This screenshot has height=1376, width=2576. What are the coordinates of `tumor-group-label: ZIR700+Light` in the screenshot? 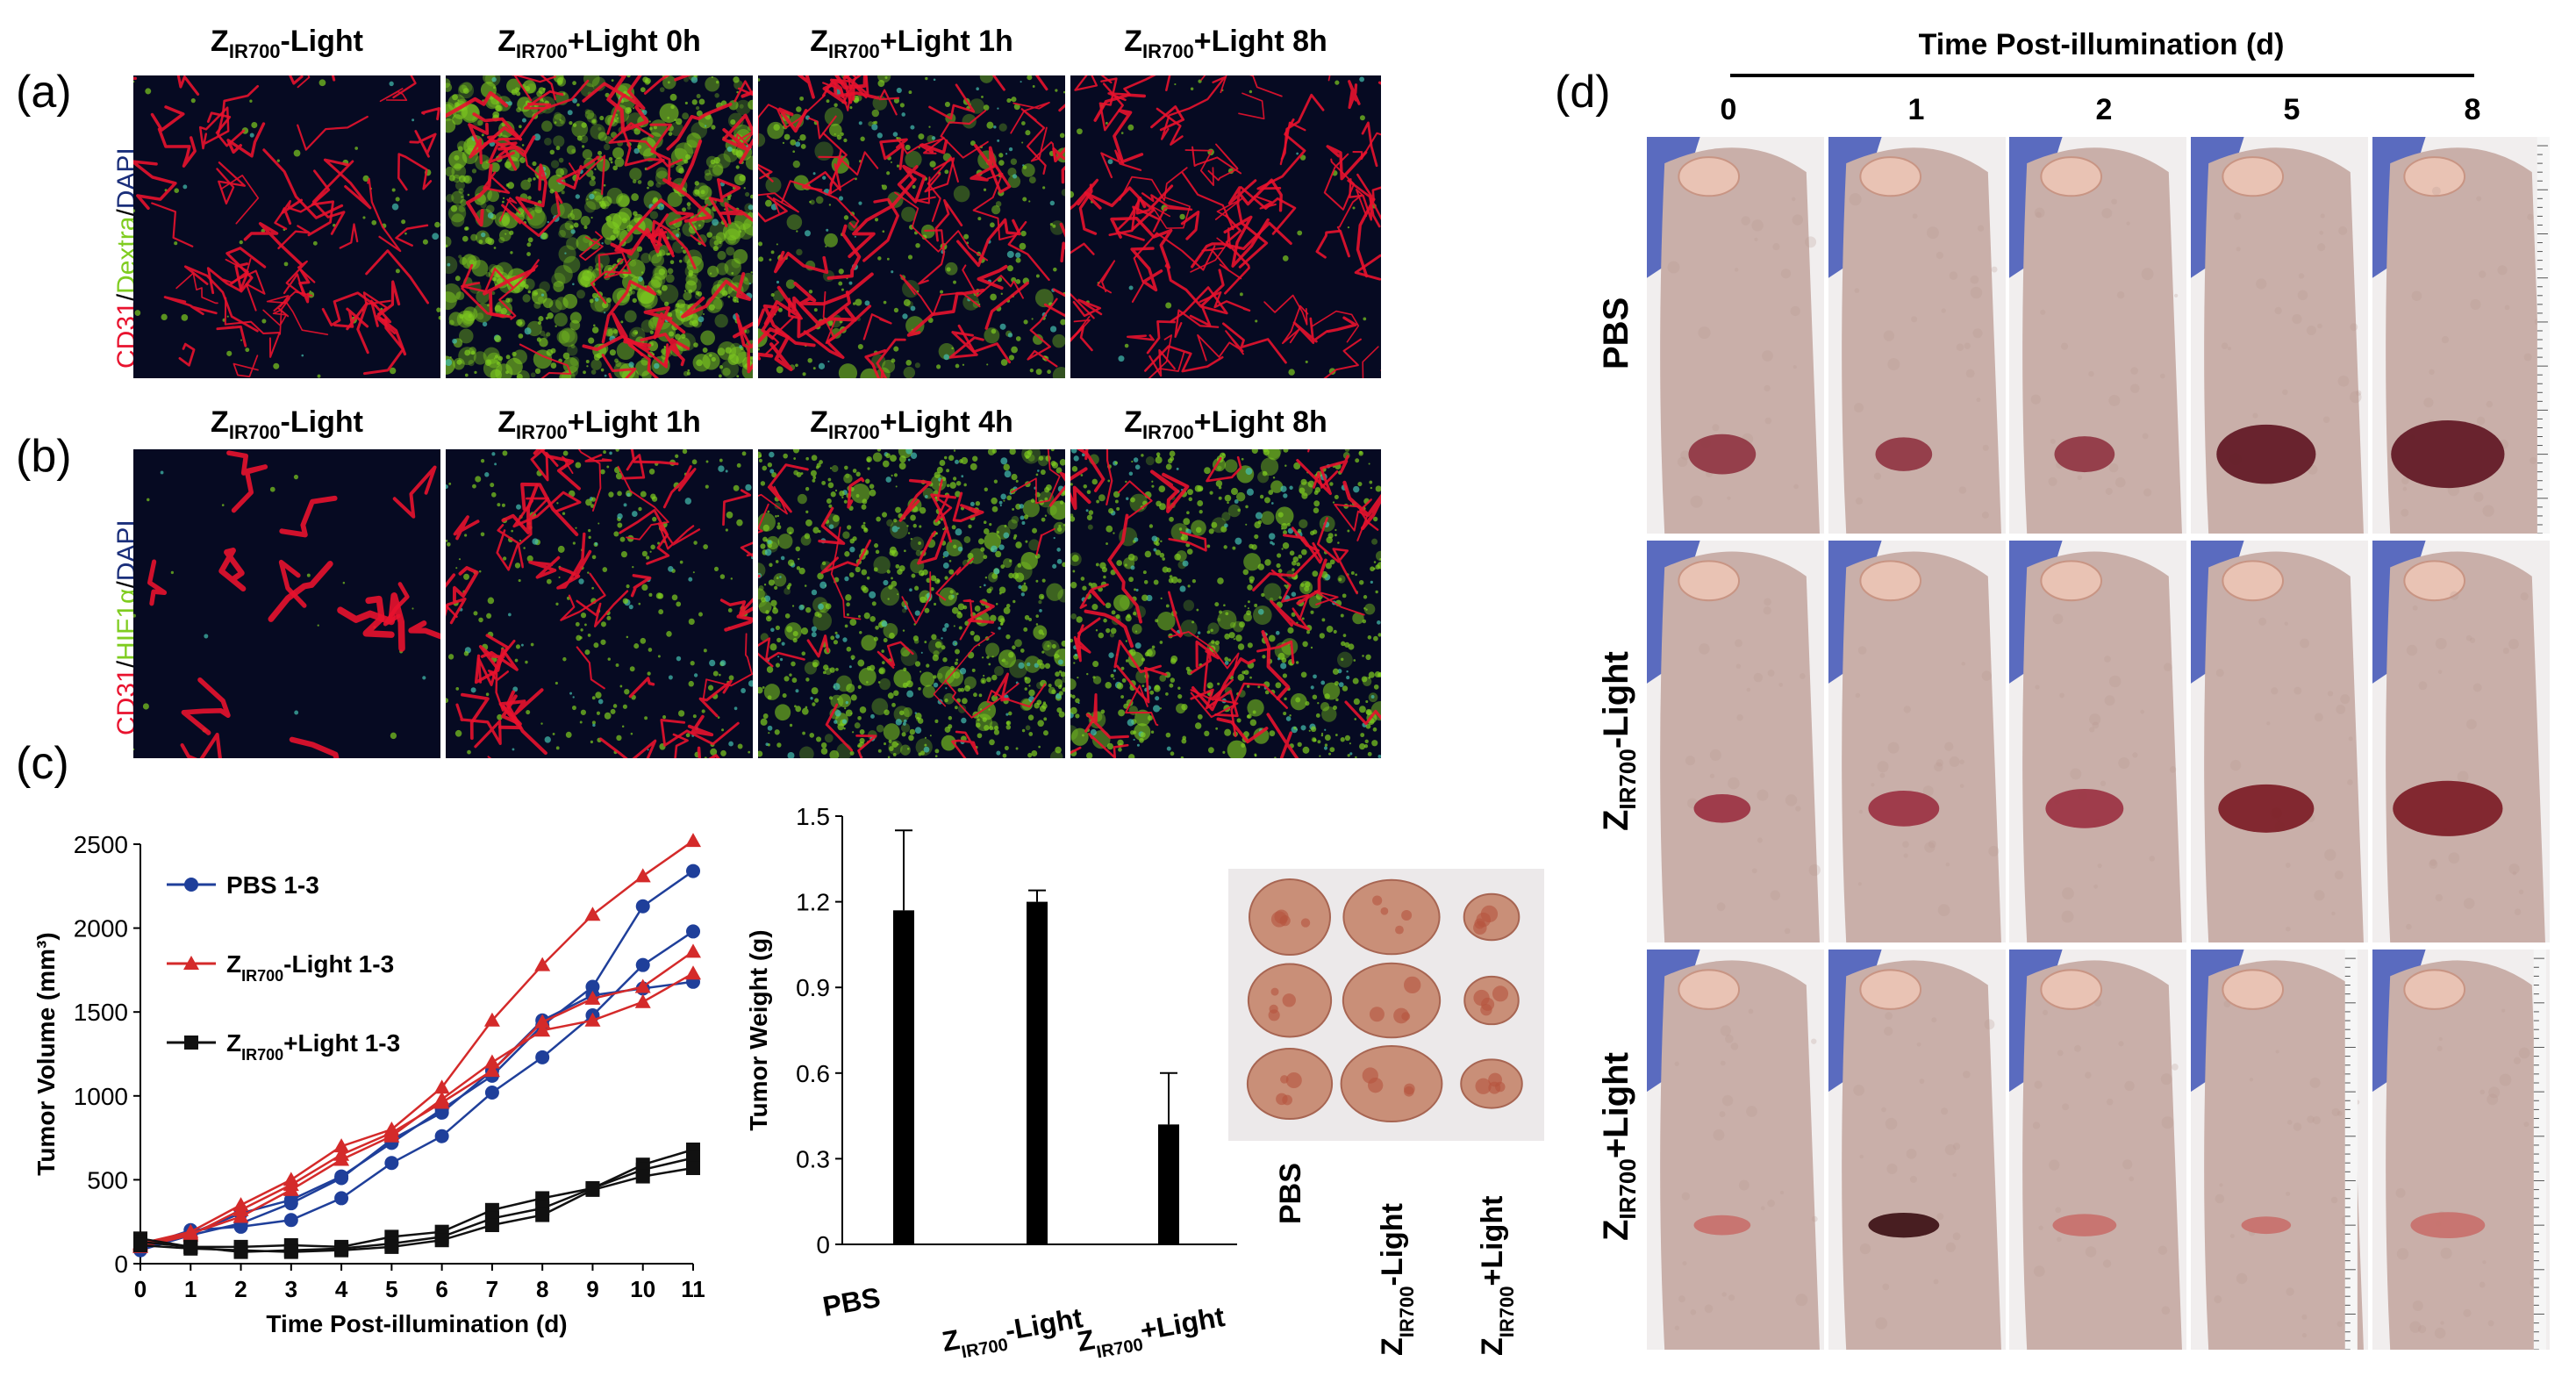 It's located at (1497, 1276).